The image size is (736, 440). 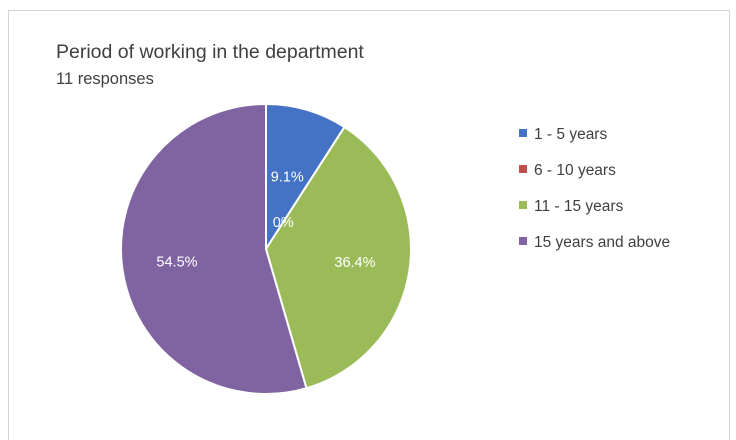 I want to click on pie-label-15-years-and-above: 54.5%, so click(x=176, y=263).